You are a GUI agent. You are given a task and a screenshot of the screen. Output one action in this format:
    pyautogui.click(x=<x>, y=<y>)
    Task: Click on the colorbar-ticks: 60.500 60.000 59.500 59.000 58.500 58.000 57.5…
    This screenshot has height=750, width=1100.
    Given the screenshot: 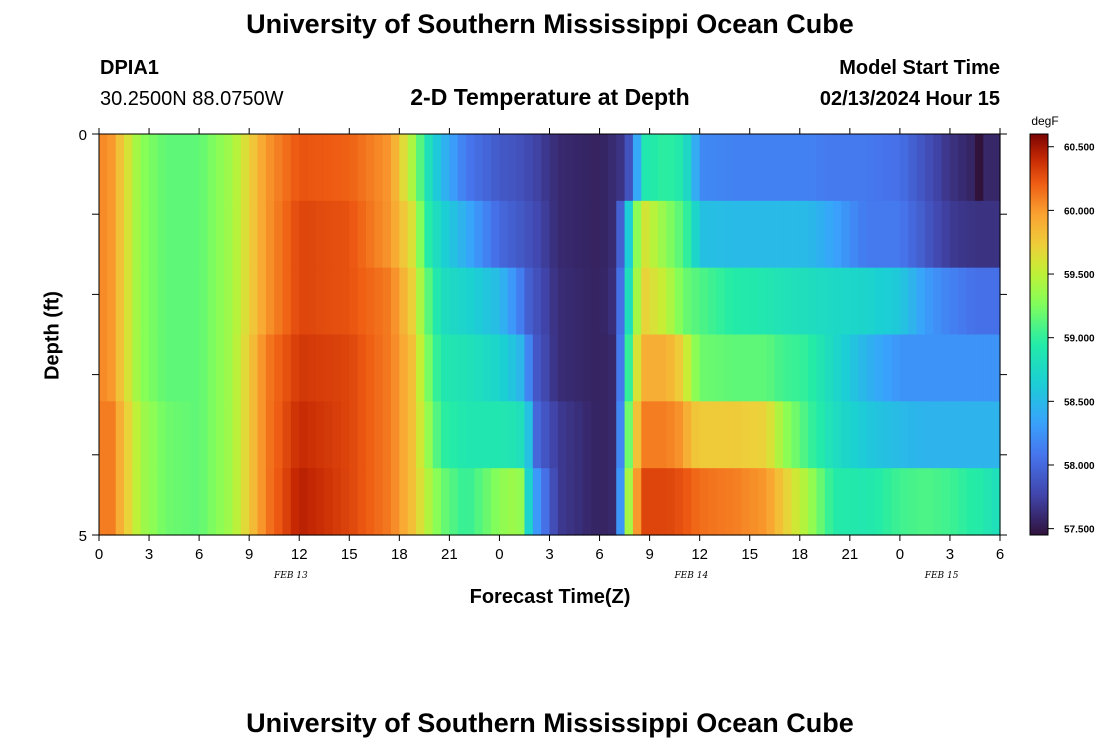 What is the action you would take?
    pyautogui.click(x=1071, y=339)
    